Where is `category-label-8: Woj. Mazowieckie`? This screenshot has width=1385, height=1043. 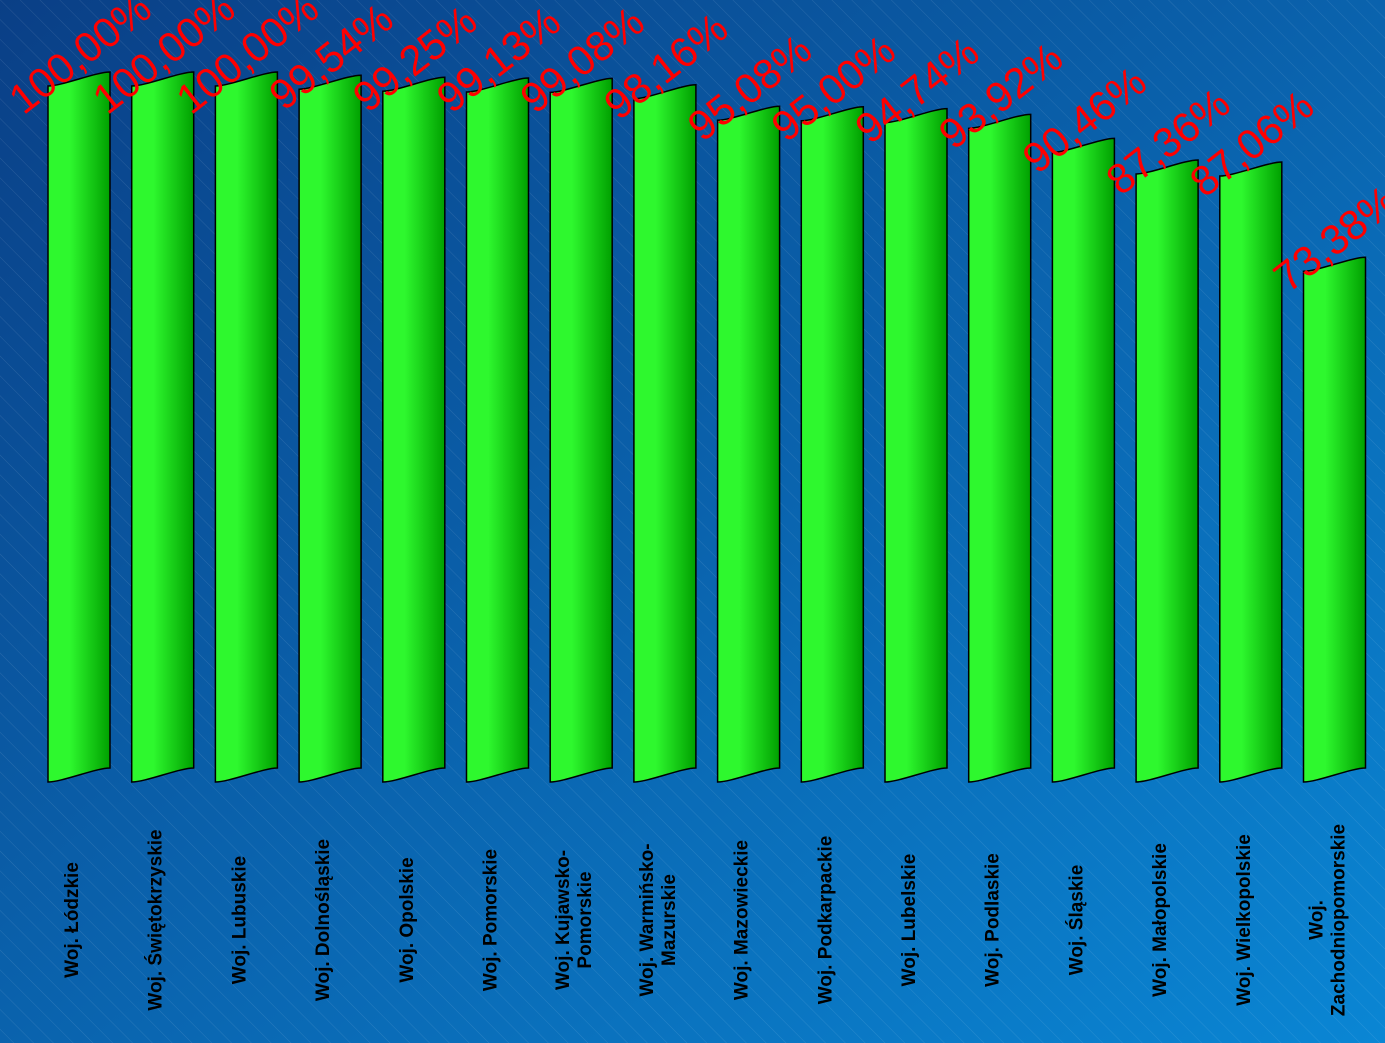 category-label-8: Woj. Mazowieckie is located at coordinates (742, 920).